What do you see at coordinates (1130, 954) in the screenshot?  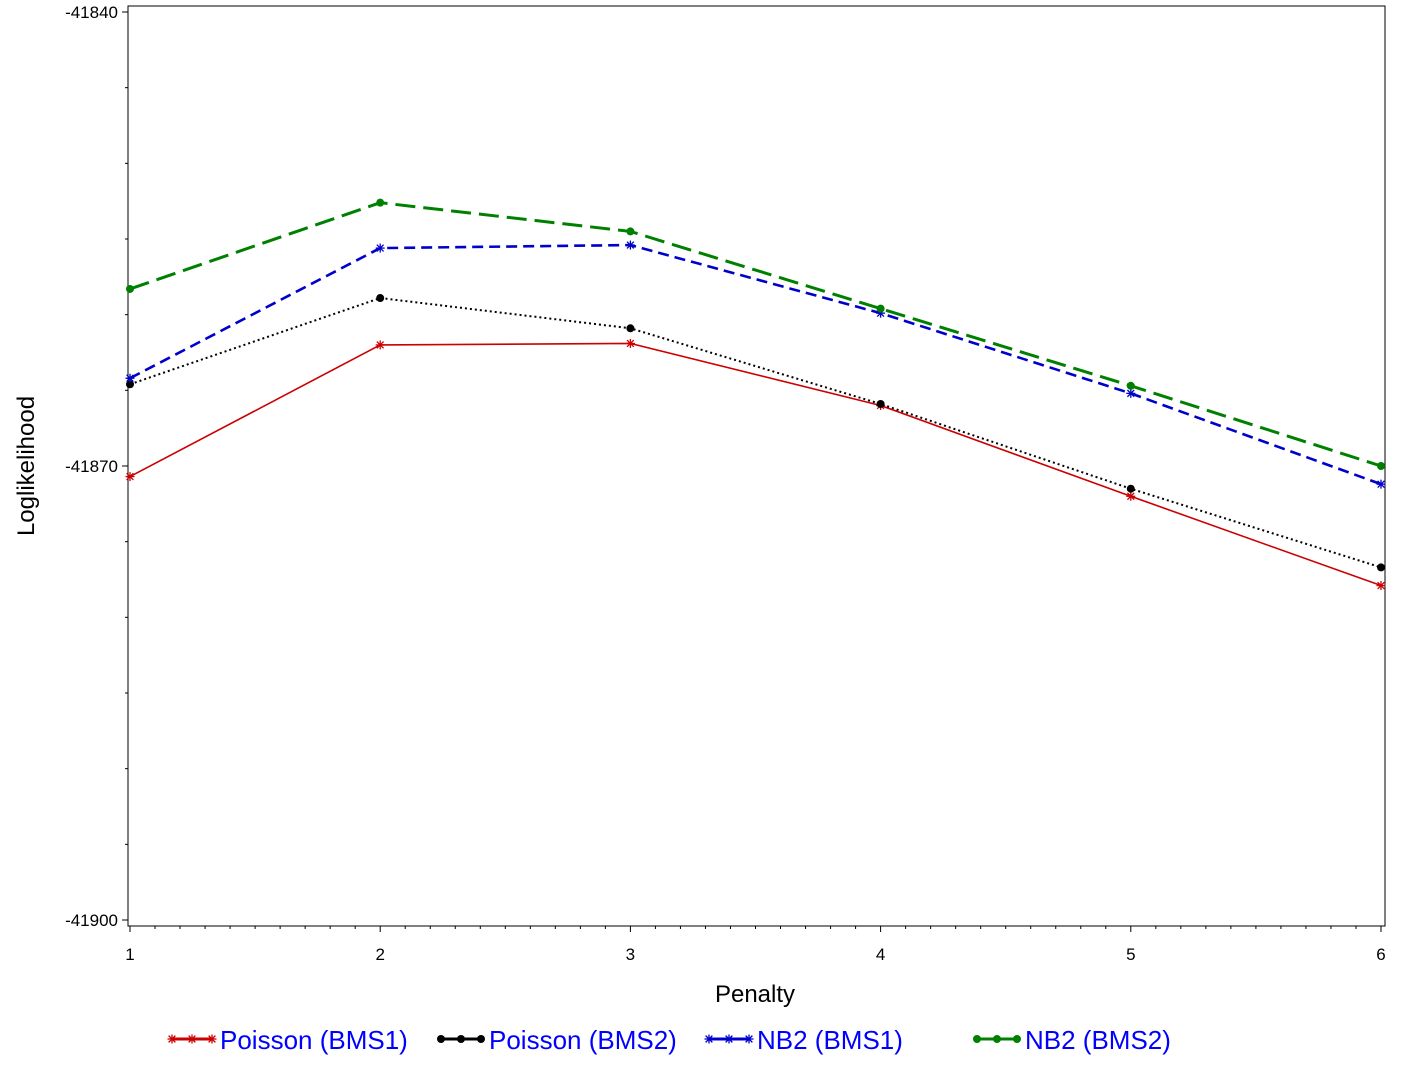 I see `x-tick-label: 5` at bounding box center [1130, 954].